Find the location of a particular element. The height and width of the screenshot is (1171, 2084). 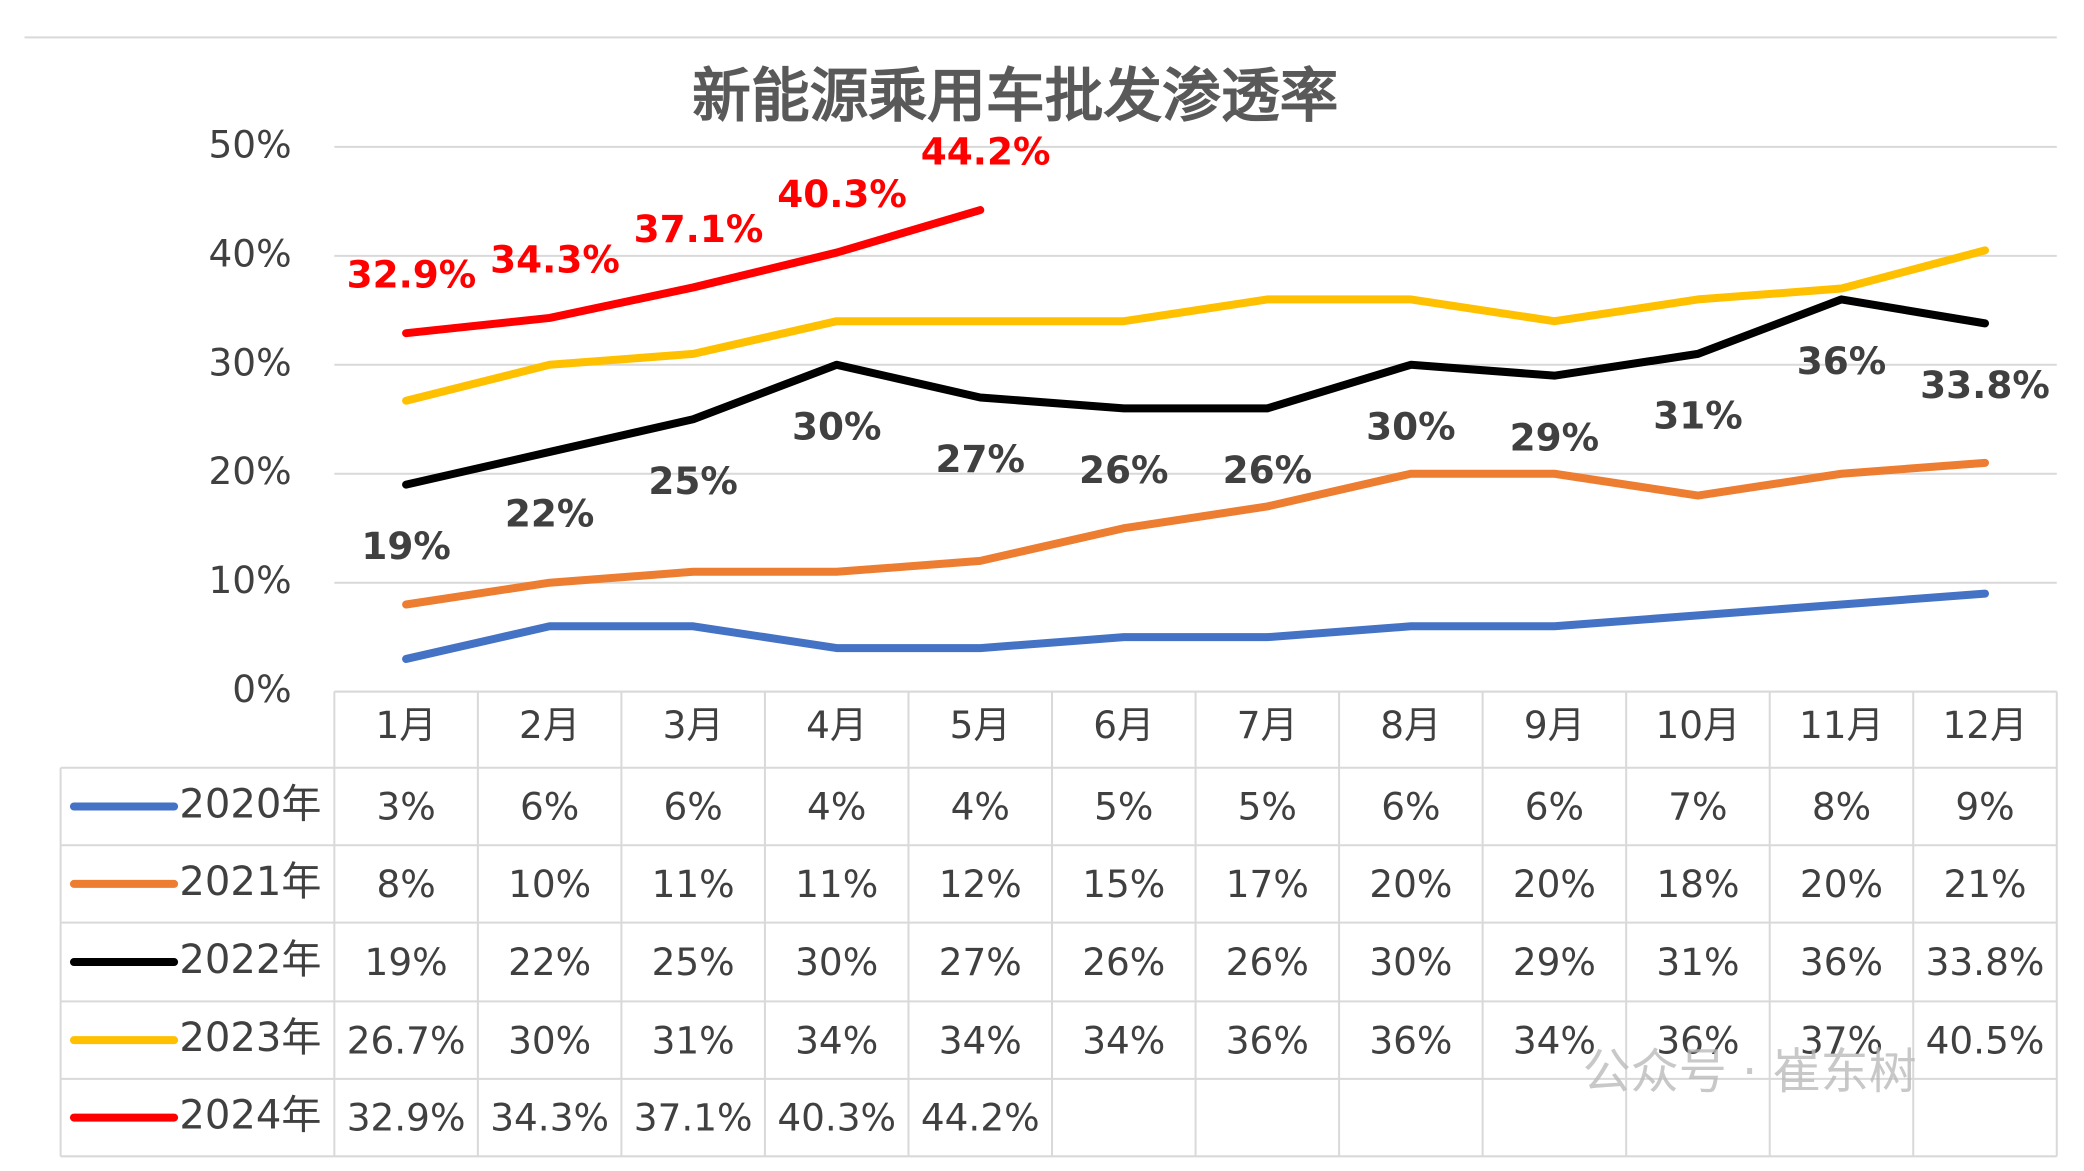

data-label: 29% is located at coordinates (1554, 437).